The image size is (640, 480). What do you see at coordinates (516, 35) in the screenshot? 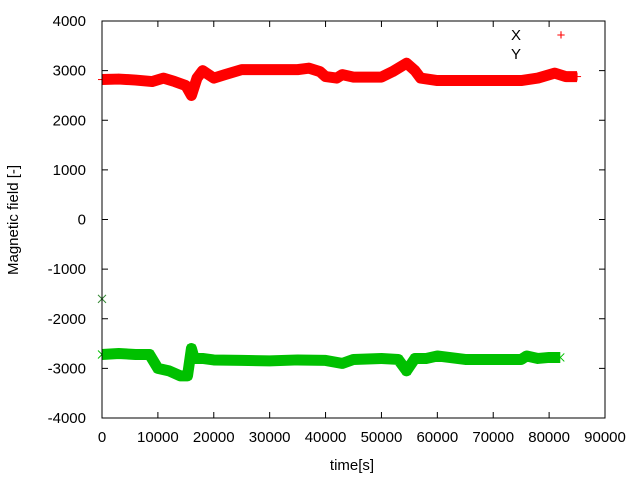
I see `legend-label-x: X` at bounding box center [516, 35].